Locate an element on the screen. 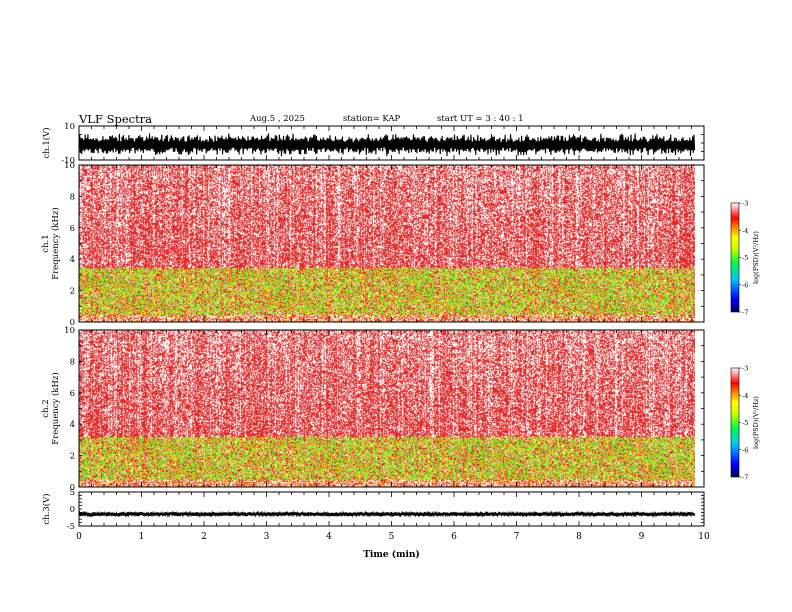  x-axis-label: Time (min) is located at coordinates (391, 554).